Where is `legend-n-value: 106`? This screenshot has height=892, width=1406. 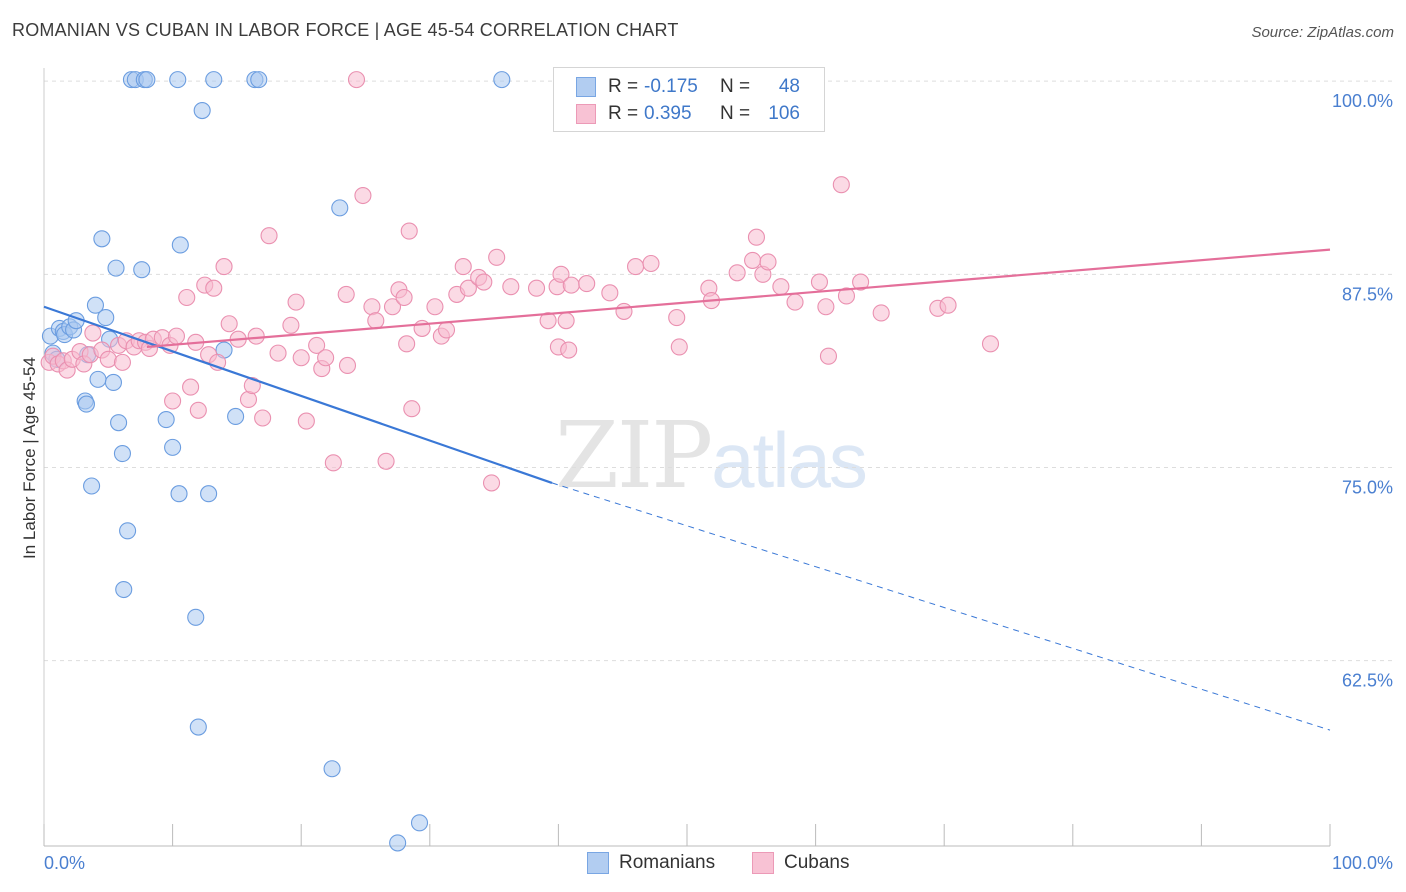
legend-n-value: 106 is located at coordinates (784, 113).